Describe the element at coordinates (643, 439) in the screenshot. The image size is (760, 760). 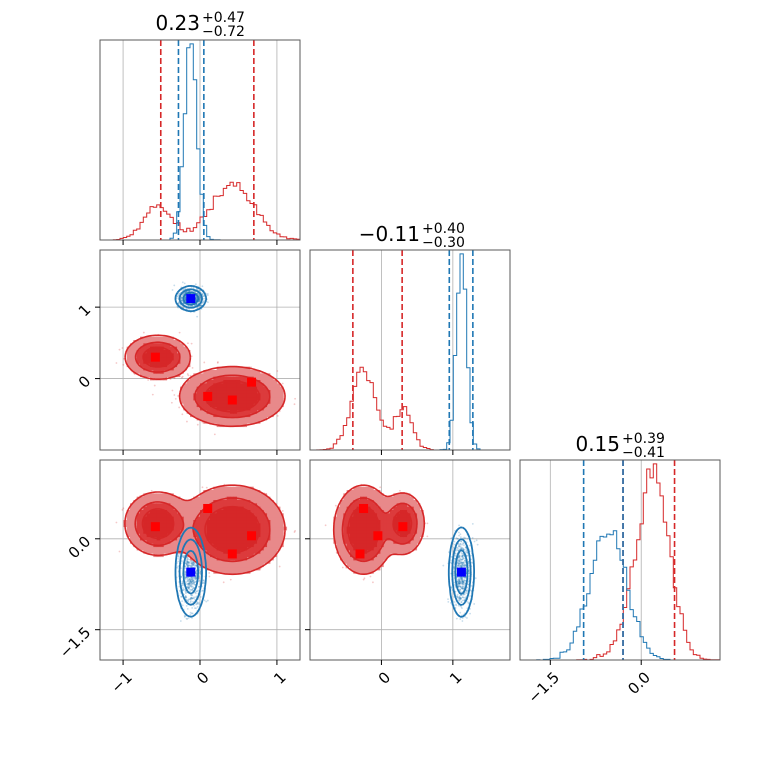
I see `panel-3-title-plus: +0.39` at that location.